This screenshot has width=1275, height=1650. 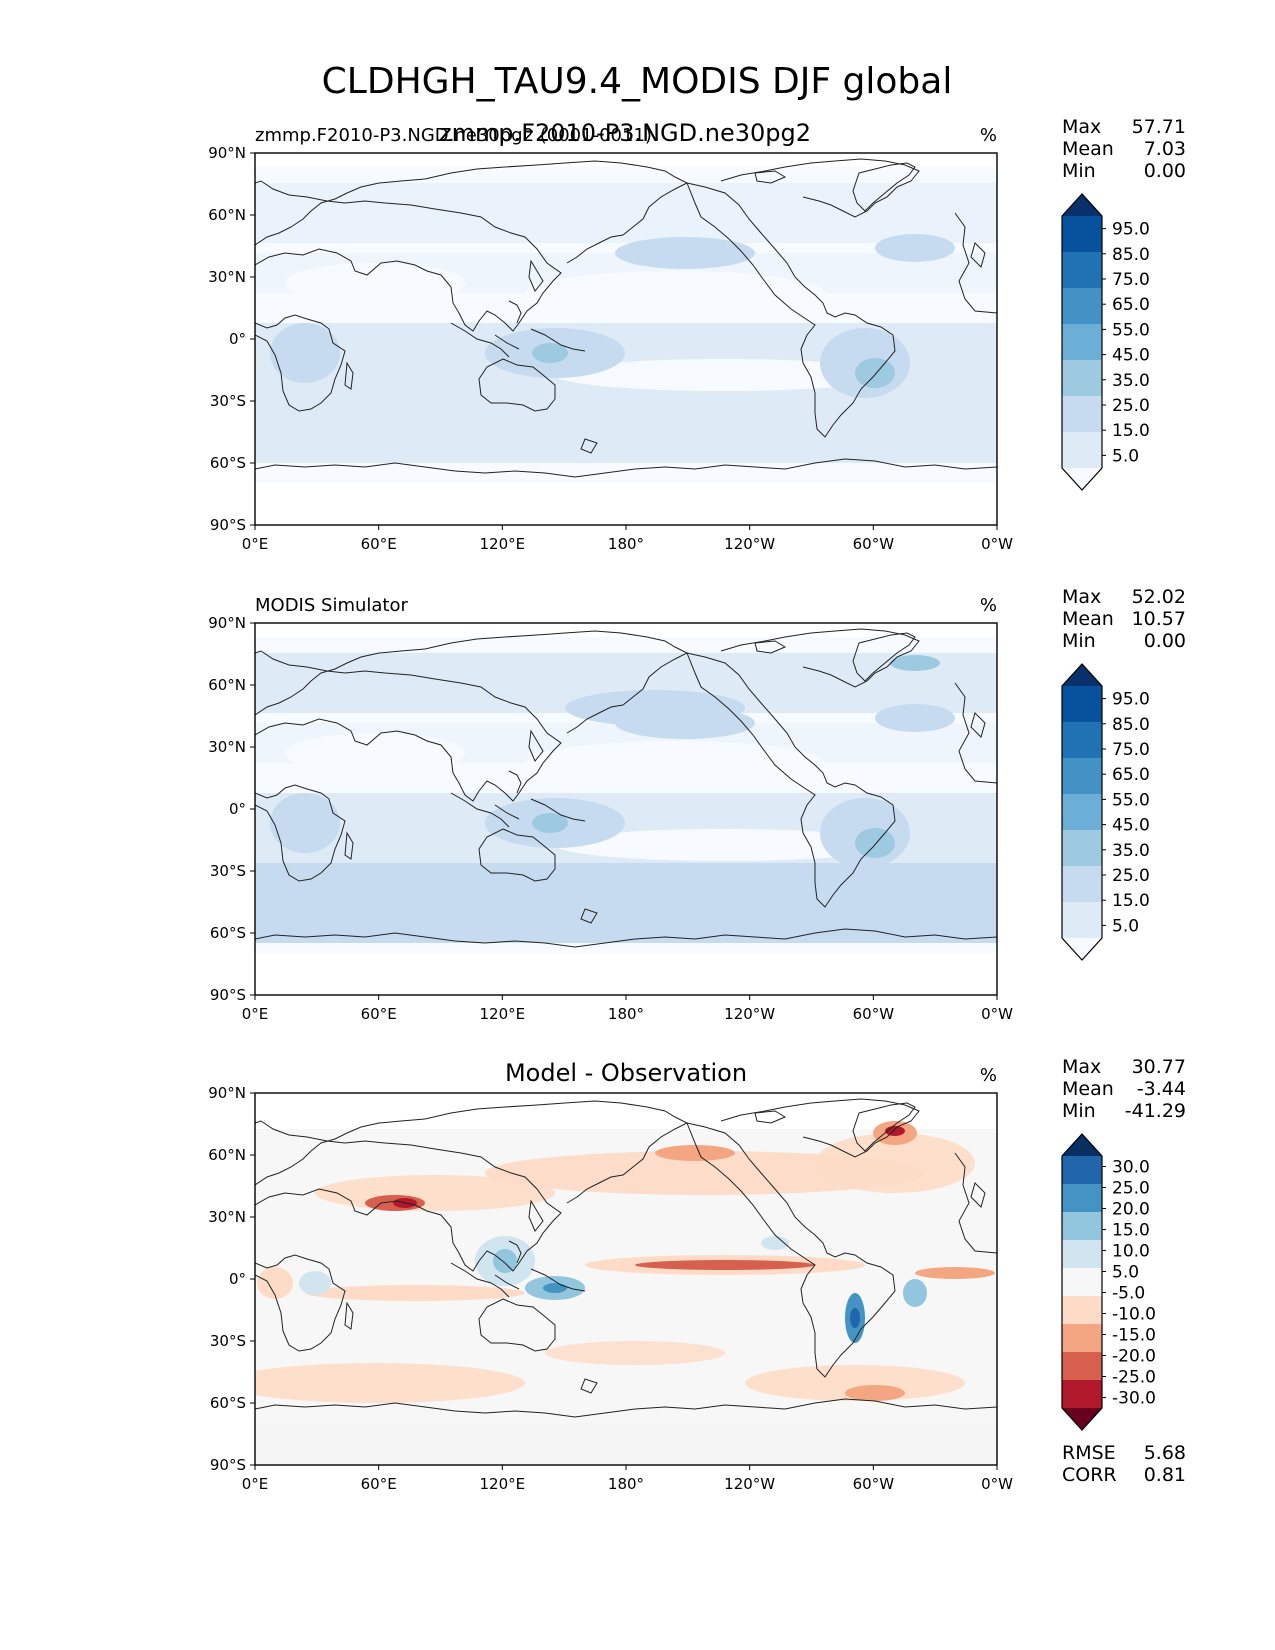 What do you see at coordinates (988, 605) in the screenshot?
I see `units-label: %` at bounding box center [988, 605].